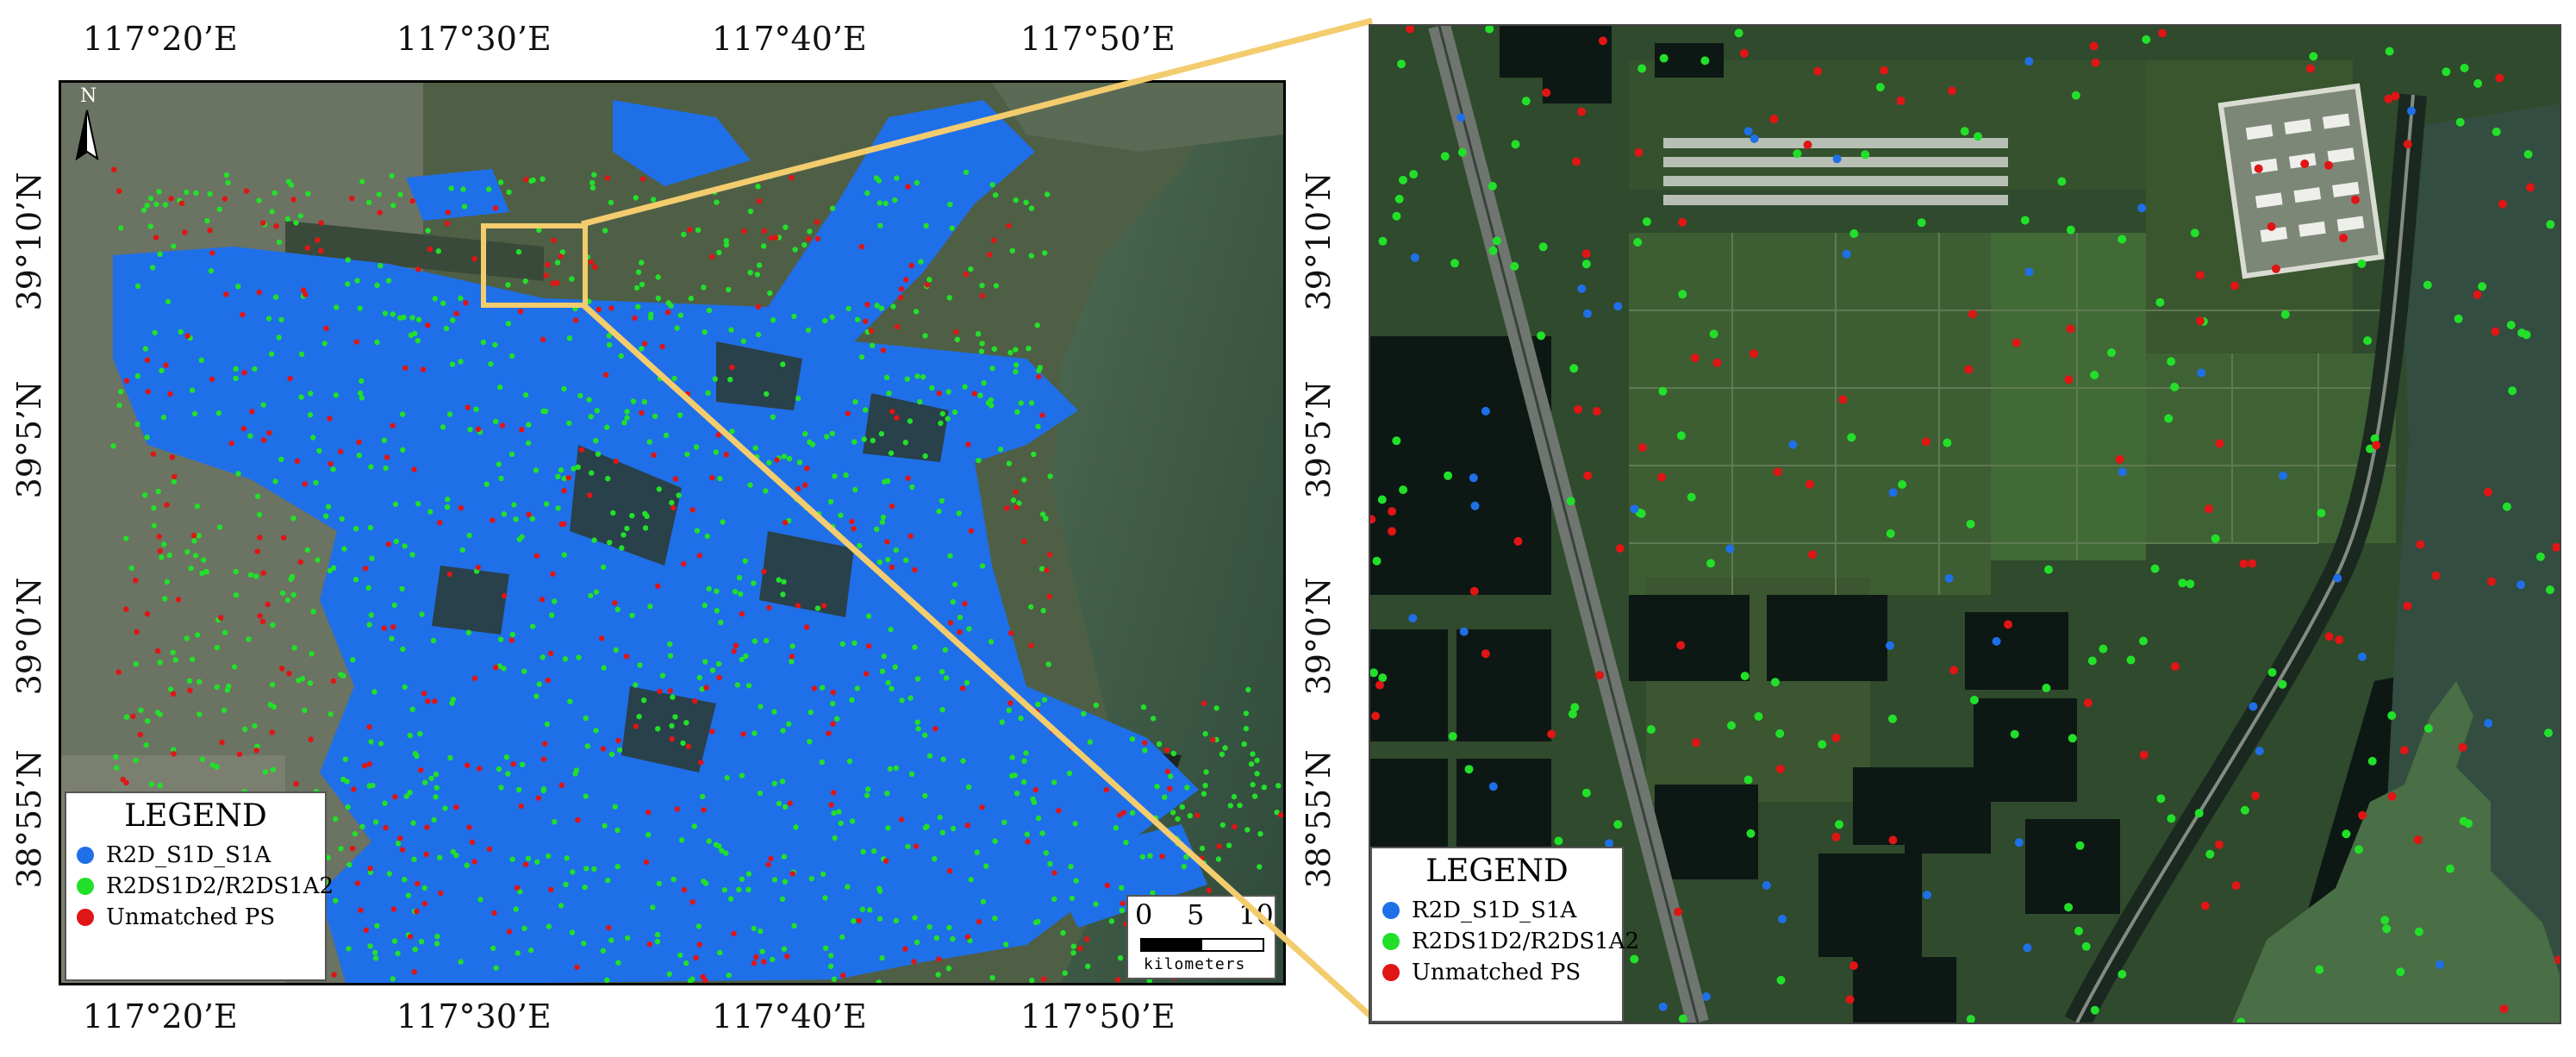 This screenshot has height=1057, width=2576. Describe the element at coordinates (220, 886) in the screenshot. I see `legend-item-label: R2DS1D2/R2DS1A2` at that location.